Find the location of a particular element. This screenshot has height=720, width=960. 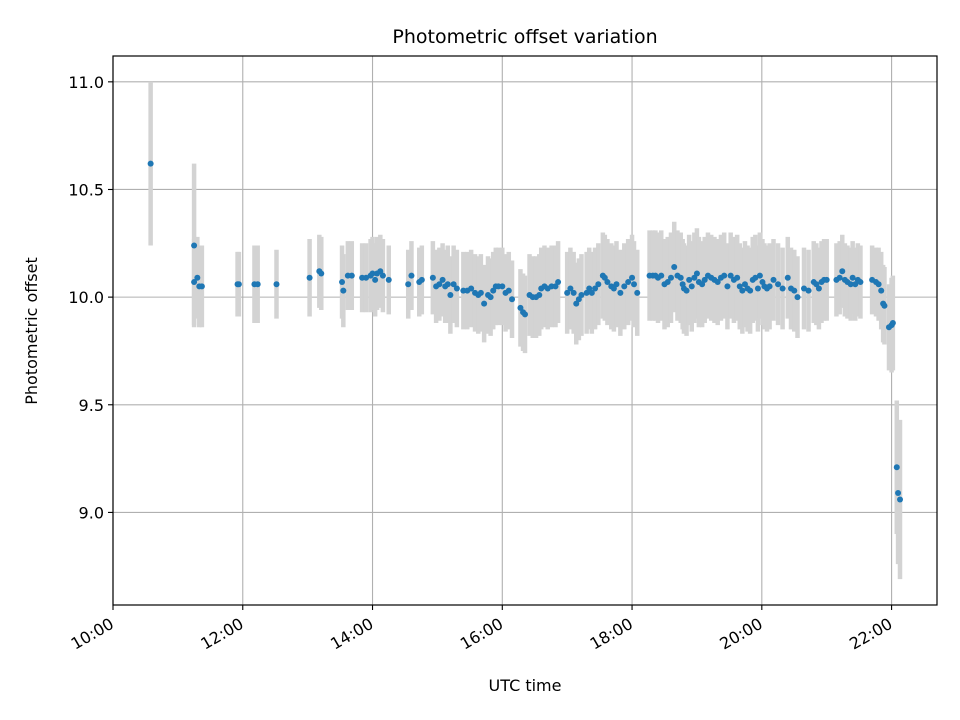

y-axis-ticks: 9.0 9.5 10.0 10.5 11.0 is located at coordinates (90, 297).